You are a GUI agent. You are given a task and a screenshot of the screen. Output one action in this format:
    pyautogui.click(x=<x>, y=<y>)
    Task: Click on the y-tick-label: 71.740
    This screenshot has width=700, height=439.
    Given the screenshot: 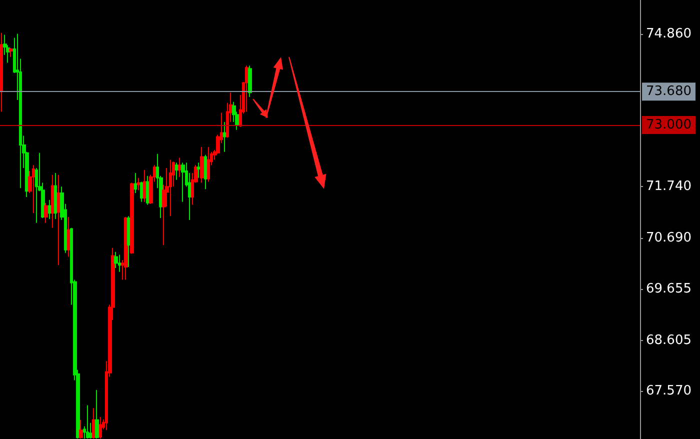 What is the action you would take?
    pyautogui.click(x=669, y=186)
    